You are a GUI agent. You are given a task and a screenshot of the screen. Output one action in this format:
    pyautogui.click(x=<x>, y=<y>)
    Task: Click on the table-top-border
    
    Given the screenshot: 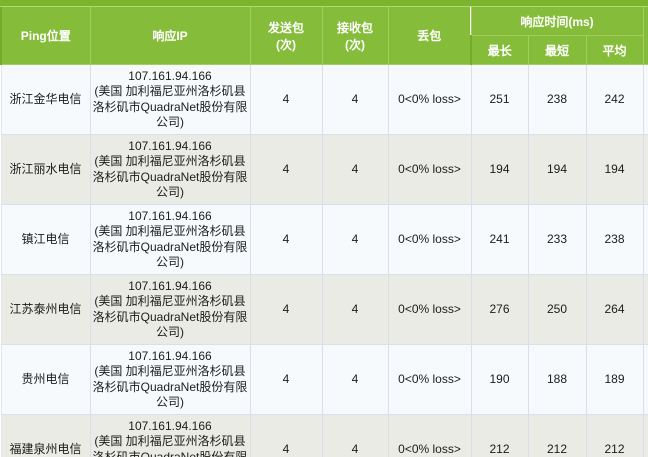 What is the action you would take?
    pyautogui.click(x=324, y=3)
    